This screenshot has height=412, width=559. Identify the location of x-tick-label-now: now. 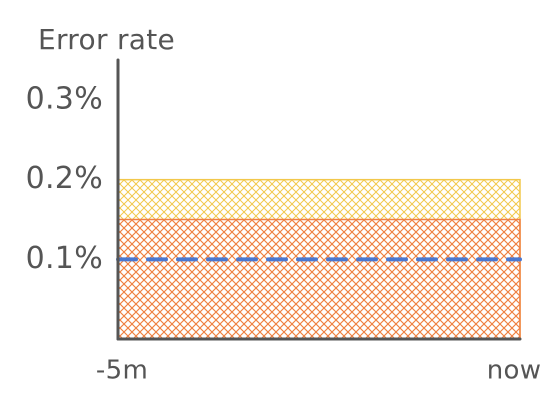
(514, 370).